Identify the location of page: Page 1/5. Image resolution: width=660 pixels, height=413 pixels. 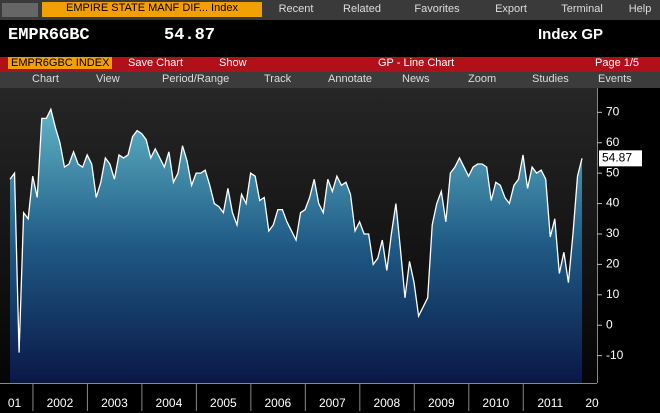
(617, 63).